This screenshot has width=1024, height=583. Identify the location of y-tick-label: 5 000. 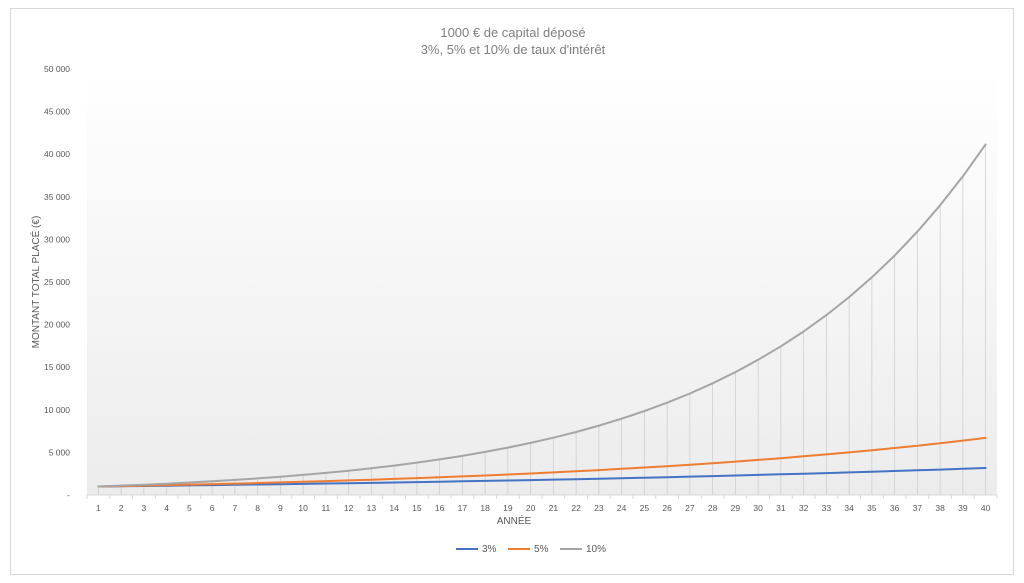
(60, 452).